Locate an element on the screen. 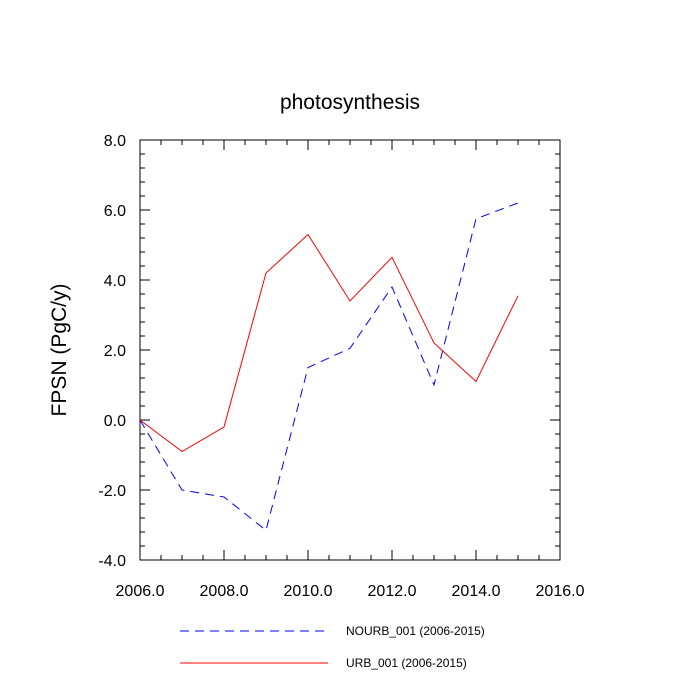 The width and height of the screenshot is (700, 700). x-tick-label: 2006.0 is located at coordinates (140, 591).